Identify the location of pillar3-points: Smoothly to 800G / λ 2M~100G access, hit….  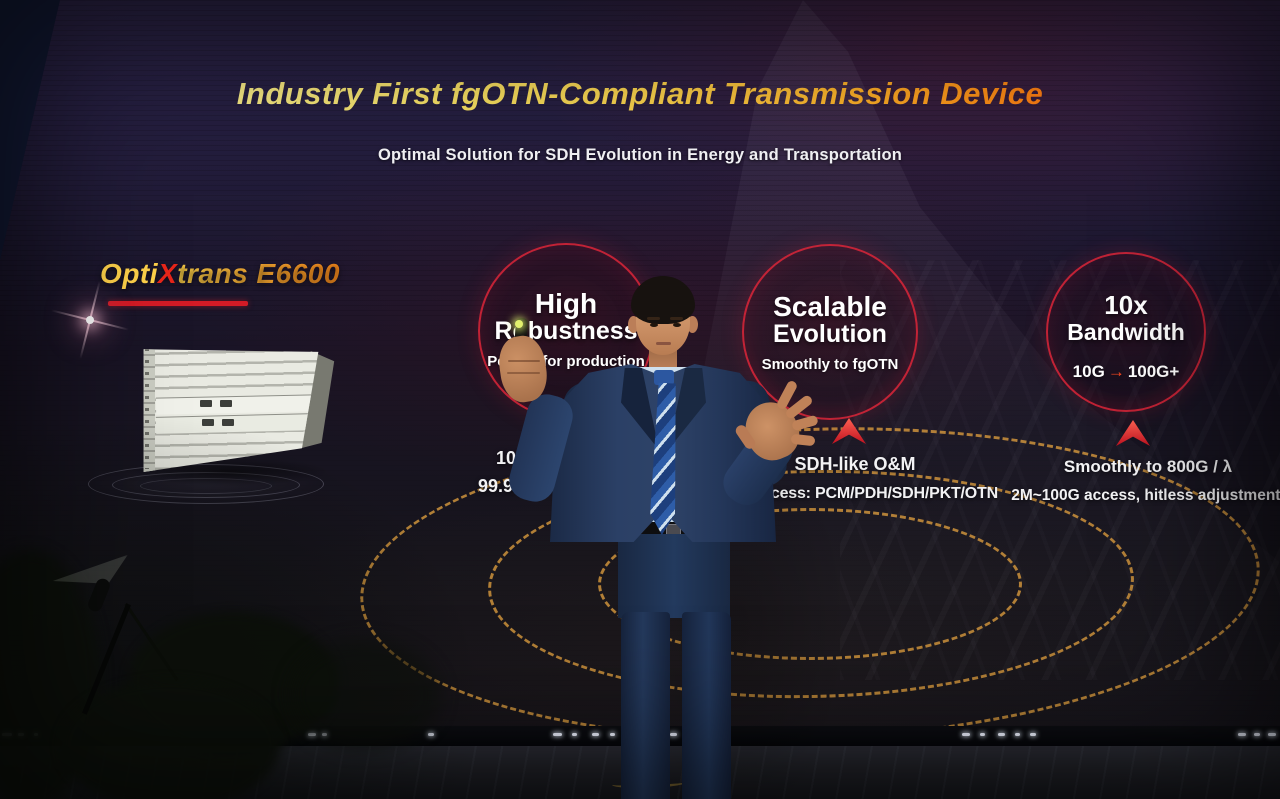
(1136, 481).